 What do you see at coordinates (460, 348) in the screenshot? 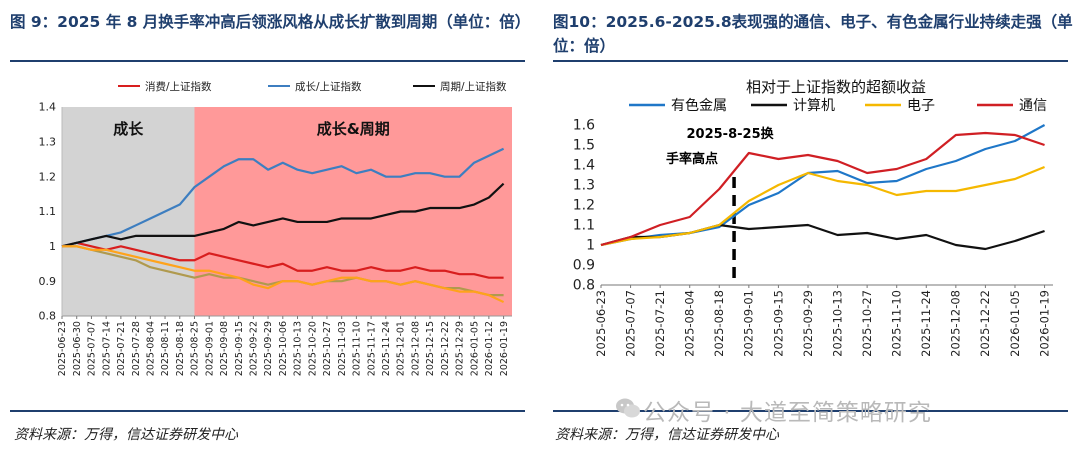
I see `x-tick-label: 2025-12-29` at bounding box center [460, 348].